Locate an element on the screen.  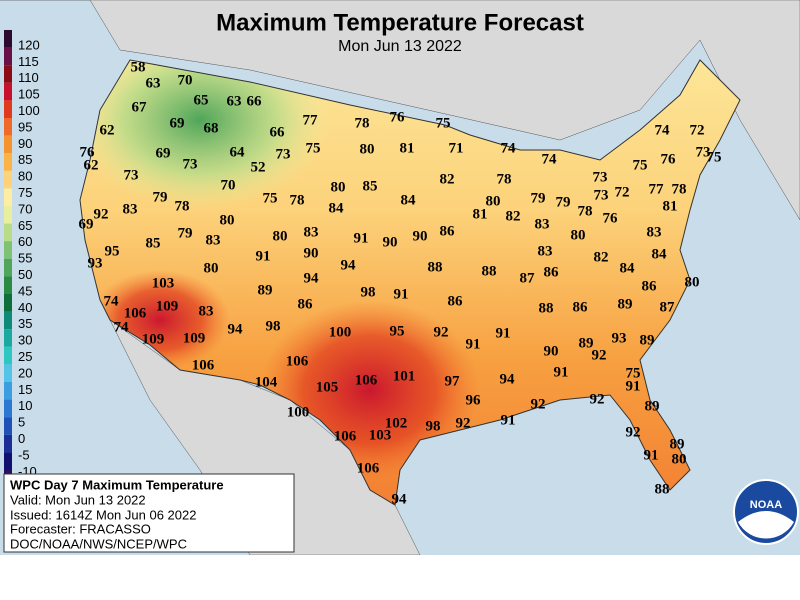
station-temp: 82 is located at coordinates (447, 179).